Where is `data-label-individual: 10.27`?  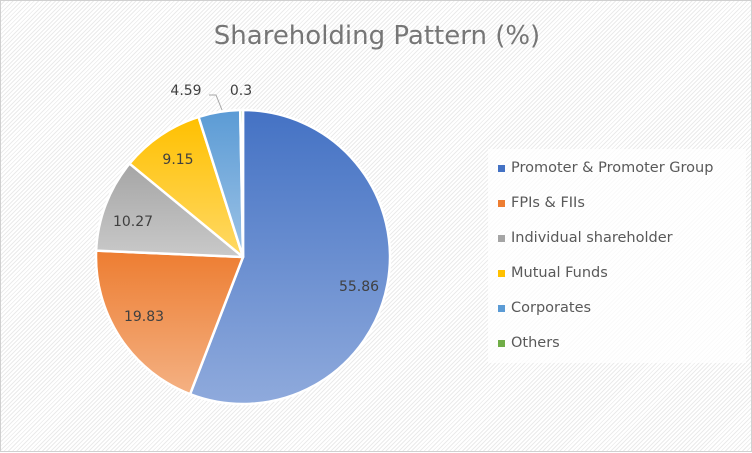 data-label-individual: 10.27 is located at coordinates (133, 222).